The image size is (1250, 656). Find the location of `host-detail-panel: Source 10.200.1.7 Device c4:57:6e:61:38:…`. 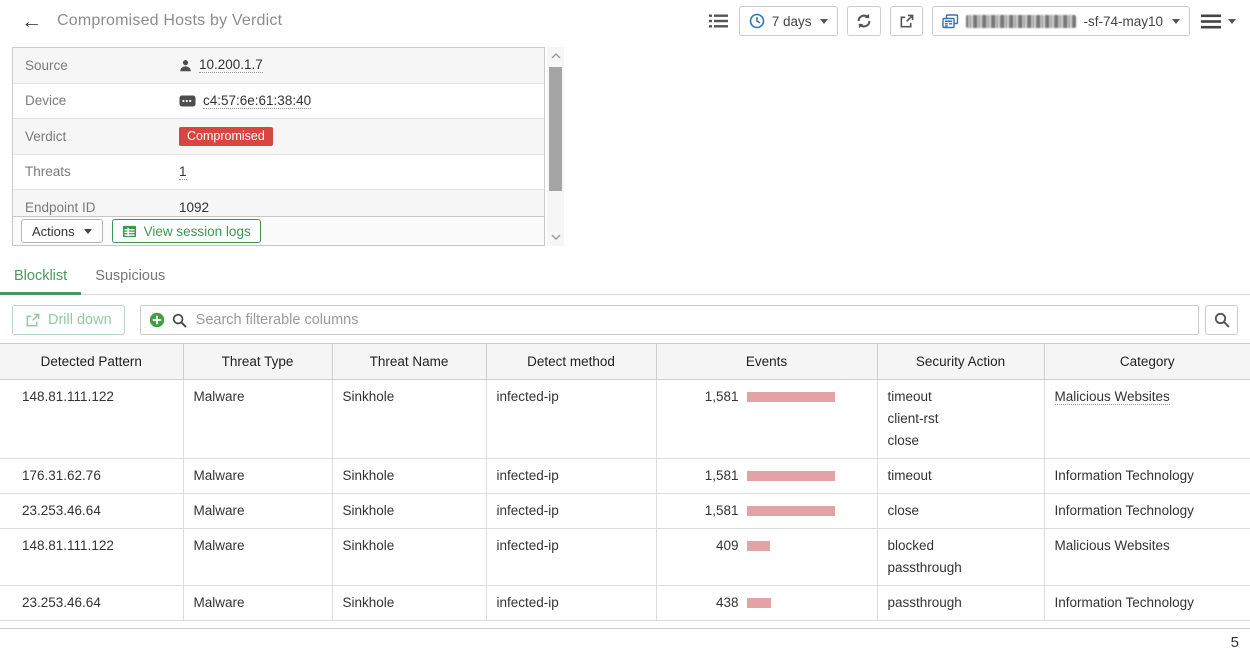

host-detail-panel: Source 10.200.1.7 Device c4:57:6e:61:38:… is located at coordinates (278, 146).